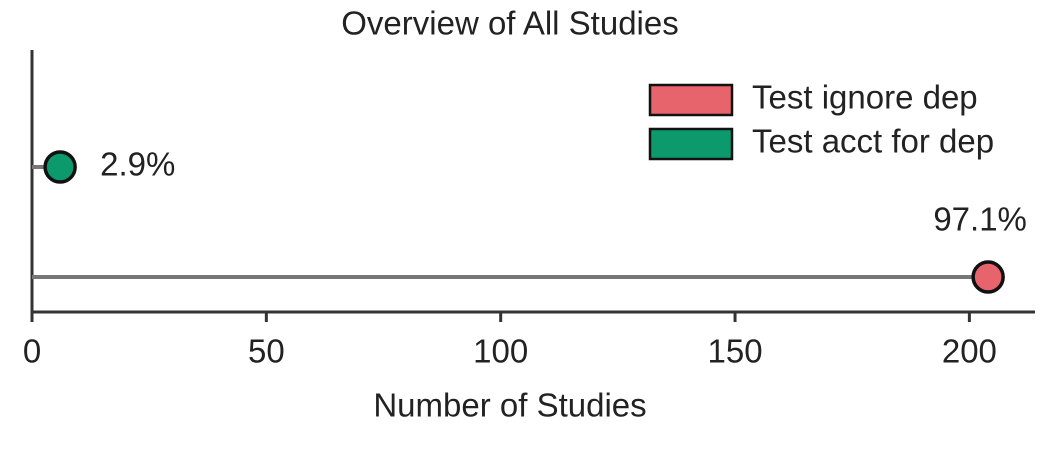 This screenshot has width=1058, height=454. I want to click on x-tick-label: 200, so click(969, 351).